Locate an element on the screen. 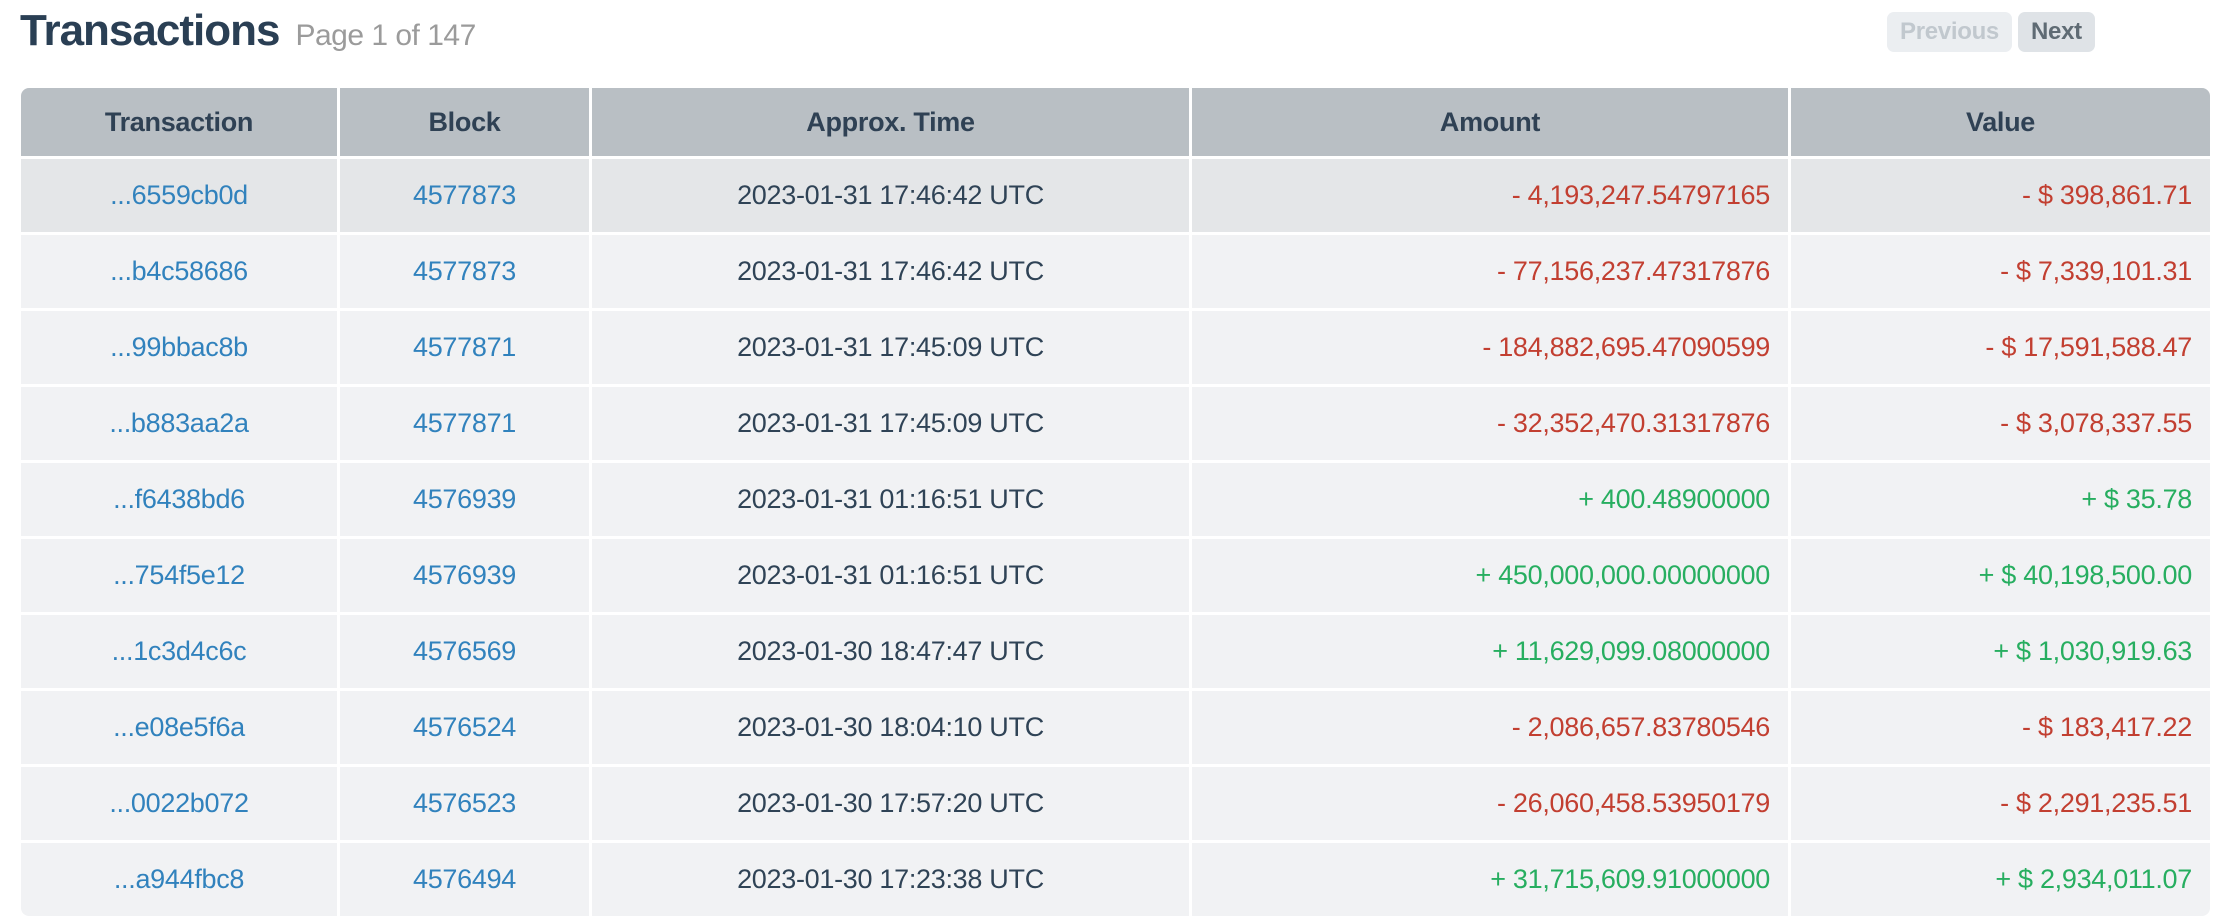  transaction-hash-link: ...754f5e12 is located at coordinates (179, 575).